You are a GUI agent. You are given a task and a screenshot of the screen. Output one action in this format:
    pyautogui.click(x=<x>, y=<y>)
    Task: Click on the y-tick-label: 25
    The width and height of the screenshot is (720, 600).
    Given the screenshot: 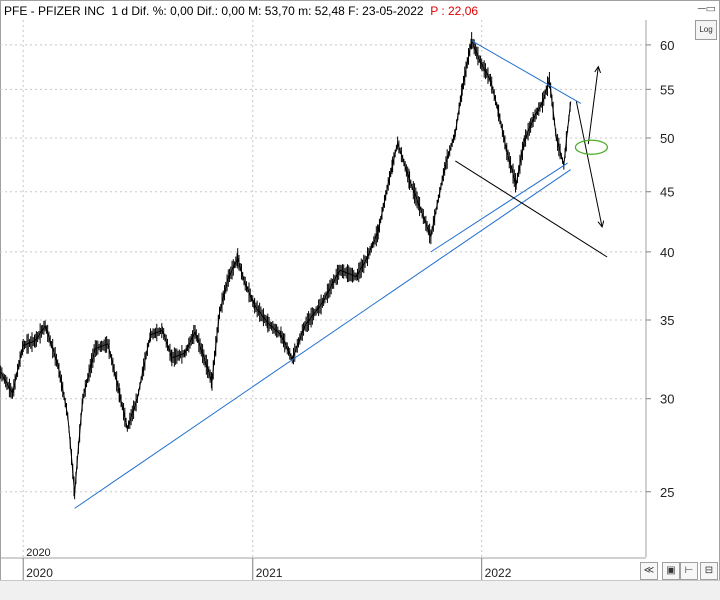 What is the action you would take?
    pyautogui.click(x=667, y=492)
    